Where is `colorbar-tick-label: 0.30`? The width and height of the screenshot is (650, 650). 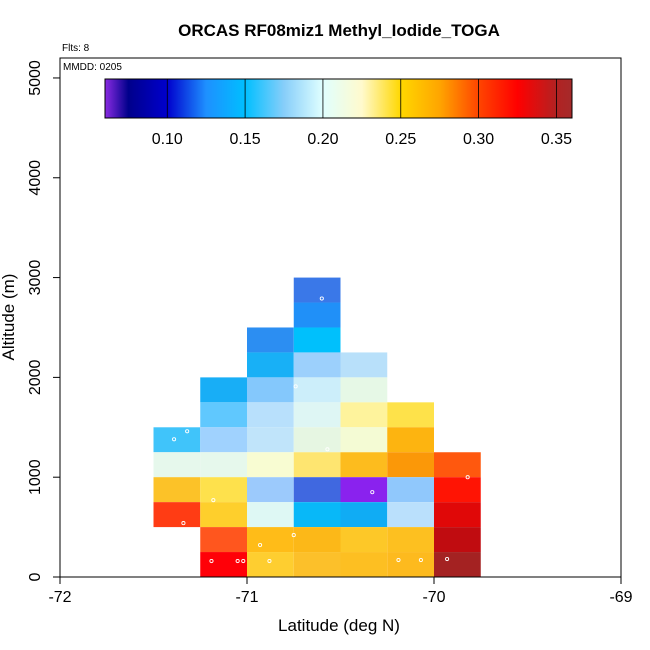
colorbar-tick-label: 0.30 is located at coordinates (478, 139).